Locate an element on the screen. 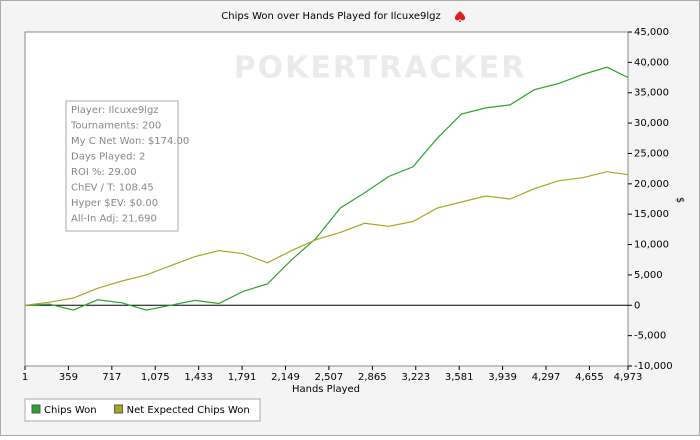 This screenshot has height=440, width=700. y-tick-label: 30,000 is located at coordinates (651, 123).